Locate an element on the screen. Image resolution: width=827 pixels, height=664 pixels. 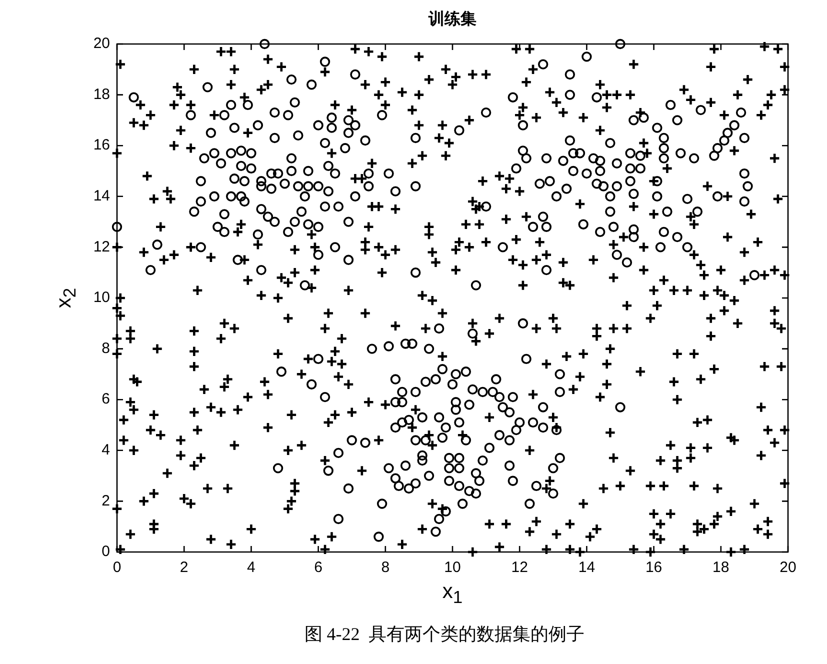
x-tick-label: 16 is located at coordinates (653, 567).